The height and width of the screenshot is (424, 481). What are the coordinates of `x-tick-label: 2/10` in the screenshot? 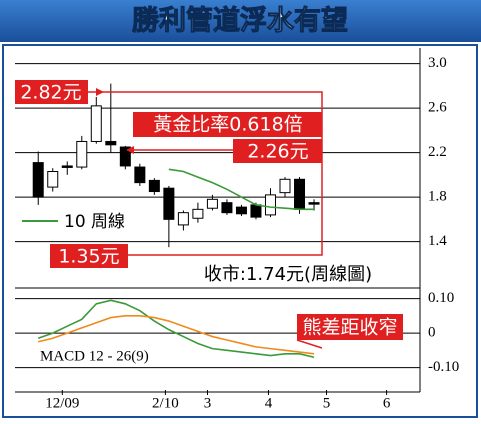 It's located at (165, 403).